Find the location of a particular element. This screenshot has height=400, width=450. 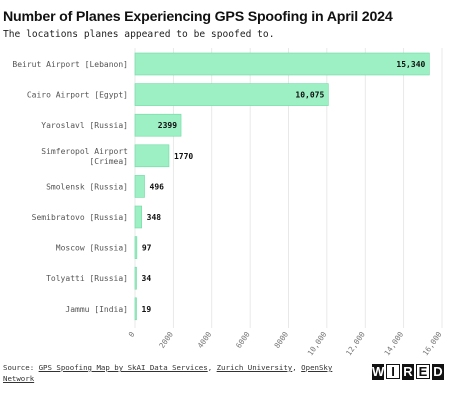

source-link-opensky: OpenSky Network is located at coordinates (168, 373).